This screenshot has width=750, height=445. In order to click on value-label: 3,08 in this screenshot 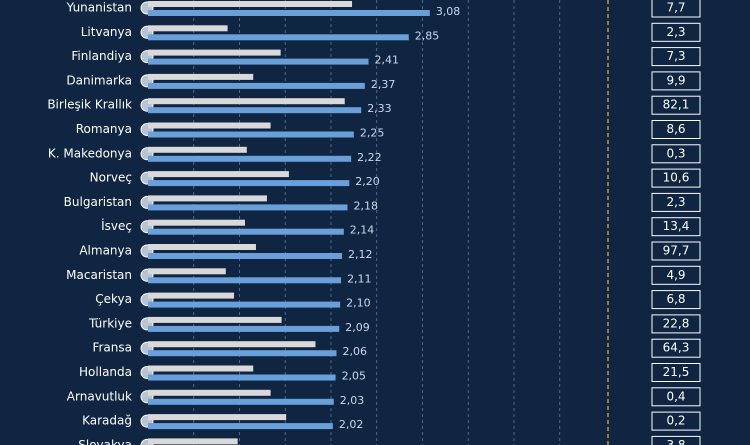, I will do `click(448, 11)`.